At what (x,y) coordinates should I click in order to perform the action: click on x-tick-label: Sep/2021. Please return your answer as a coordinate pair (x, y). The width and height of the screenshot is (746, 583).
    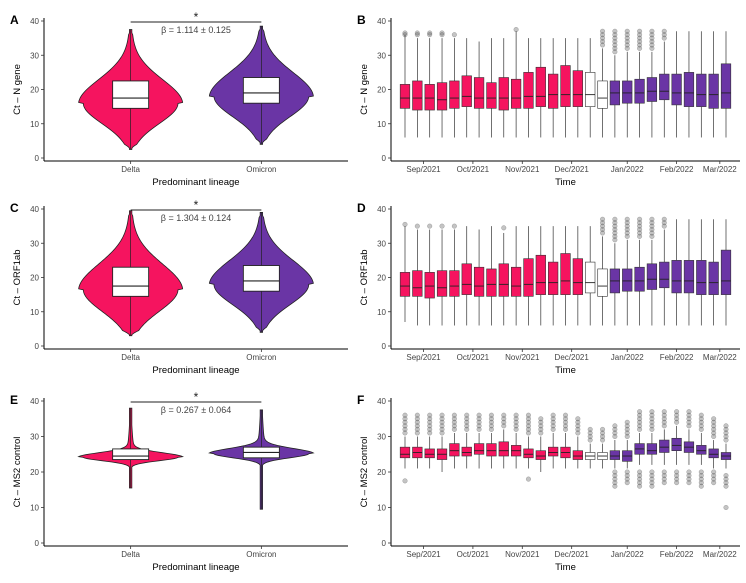
    Looking at the image, I should click on (423, 357).